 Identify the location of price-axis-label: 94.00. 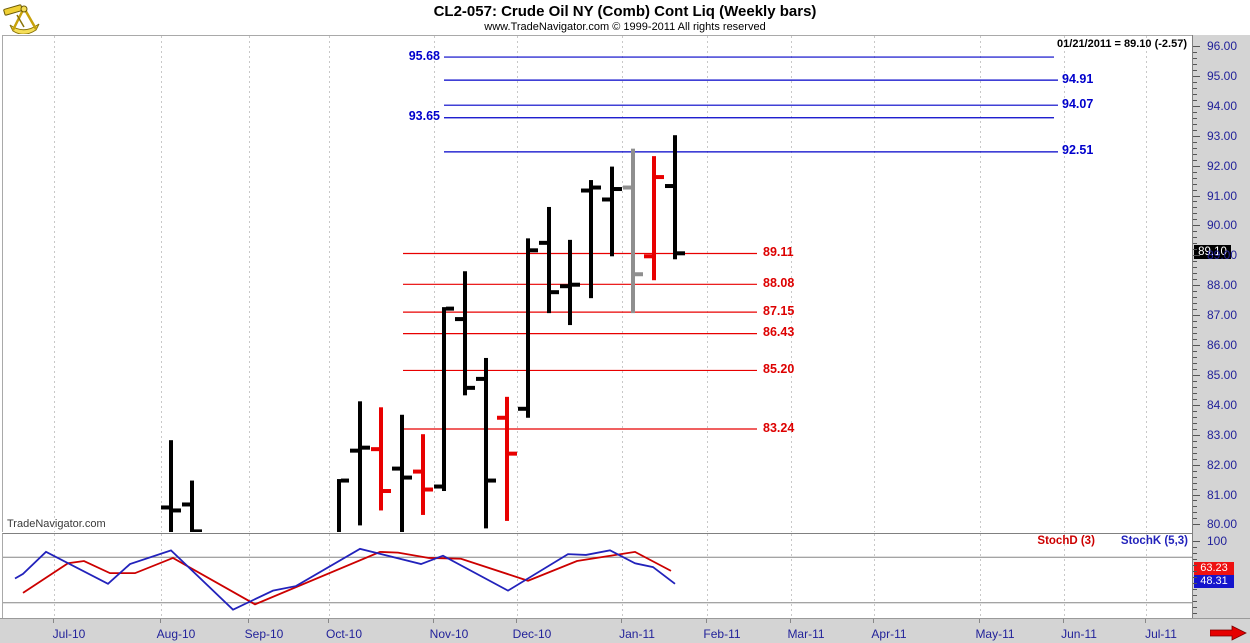
(1222, 105).